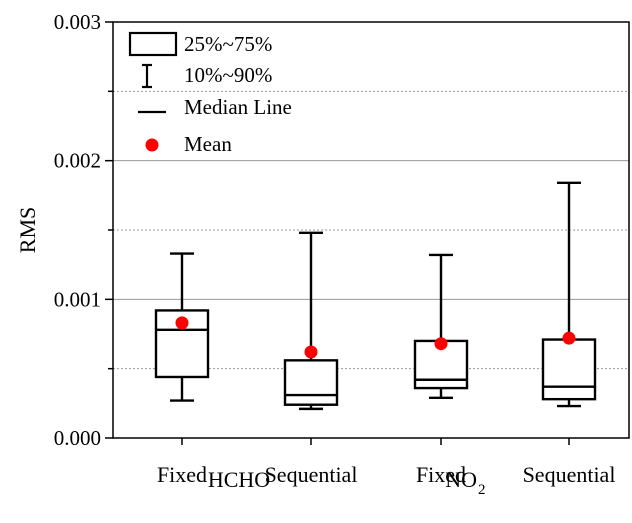 Image resolution: width=632 pixels, height=523 pixels. I want to click on y-tick-label: 0.003, so click(77, 22).